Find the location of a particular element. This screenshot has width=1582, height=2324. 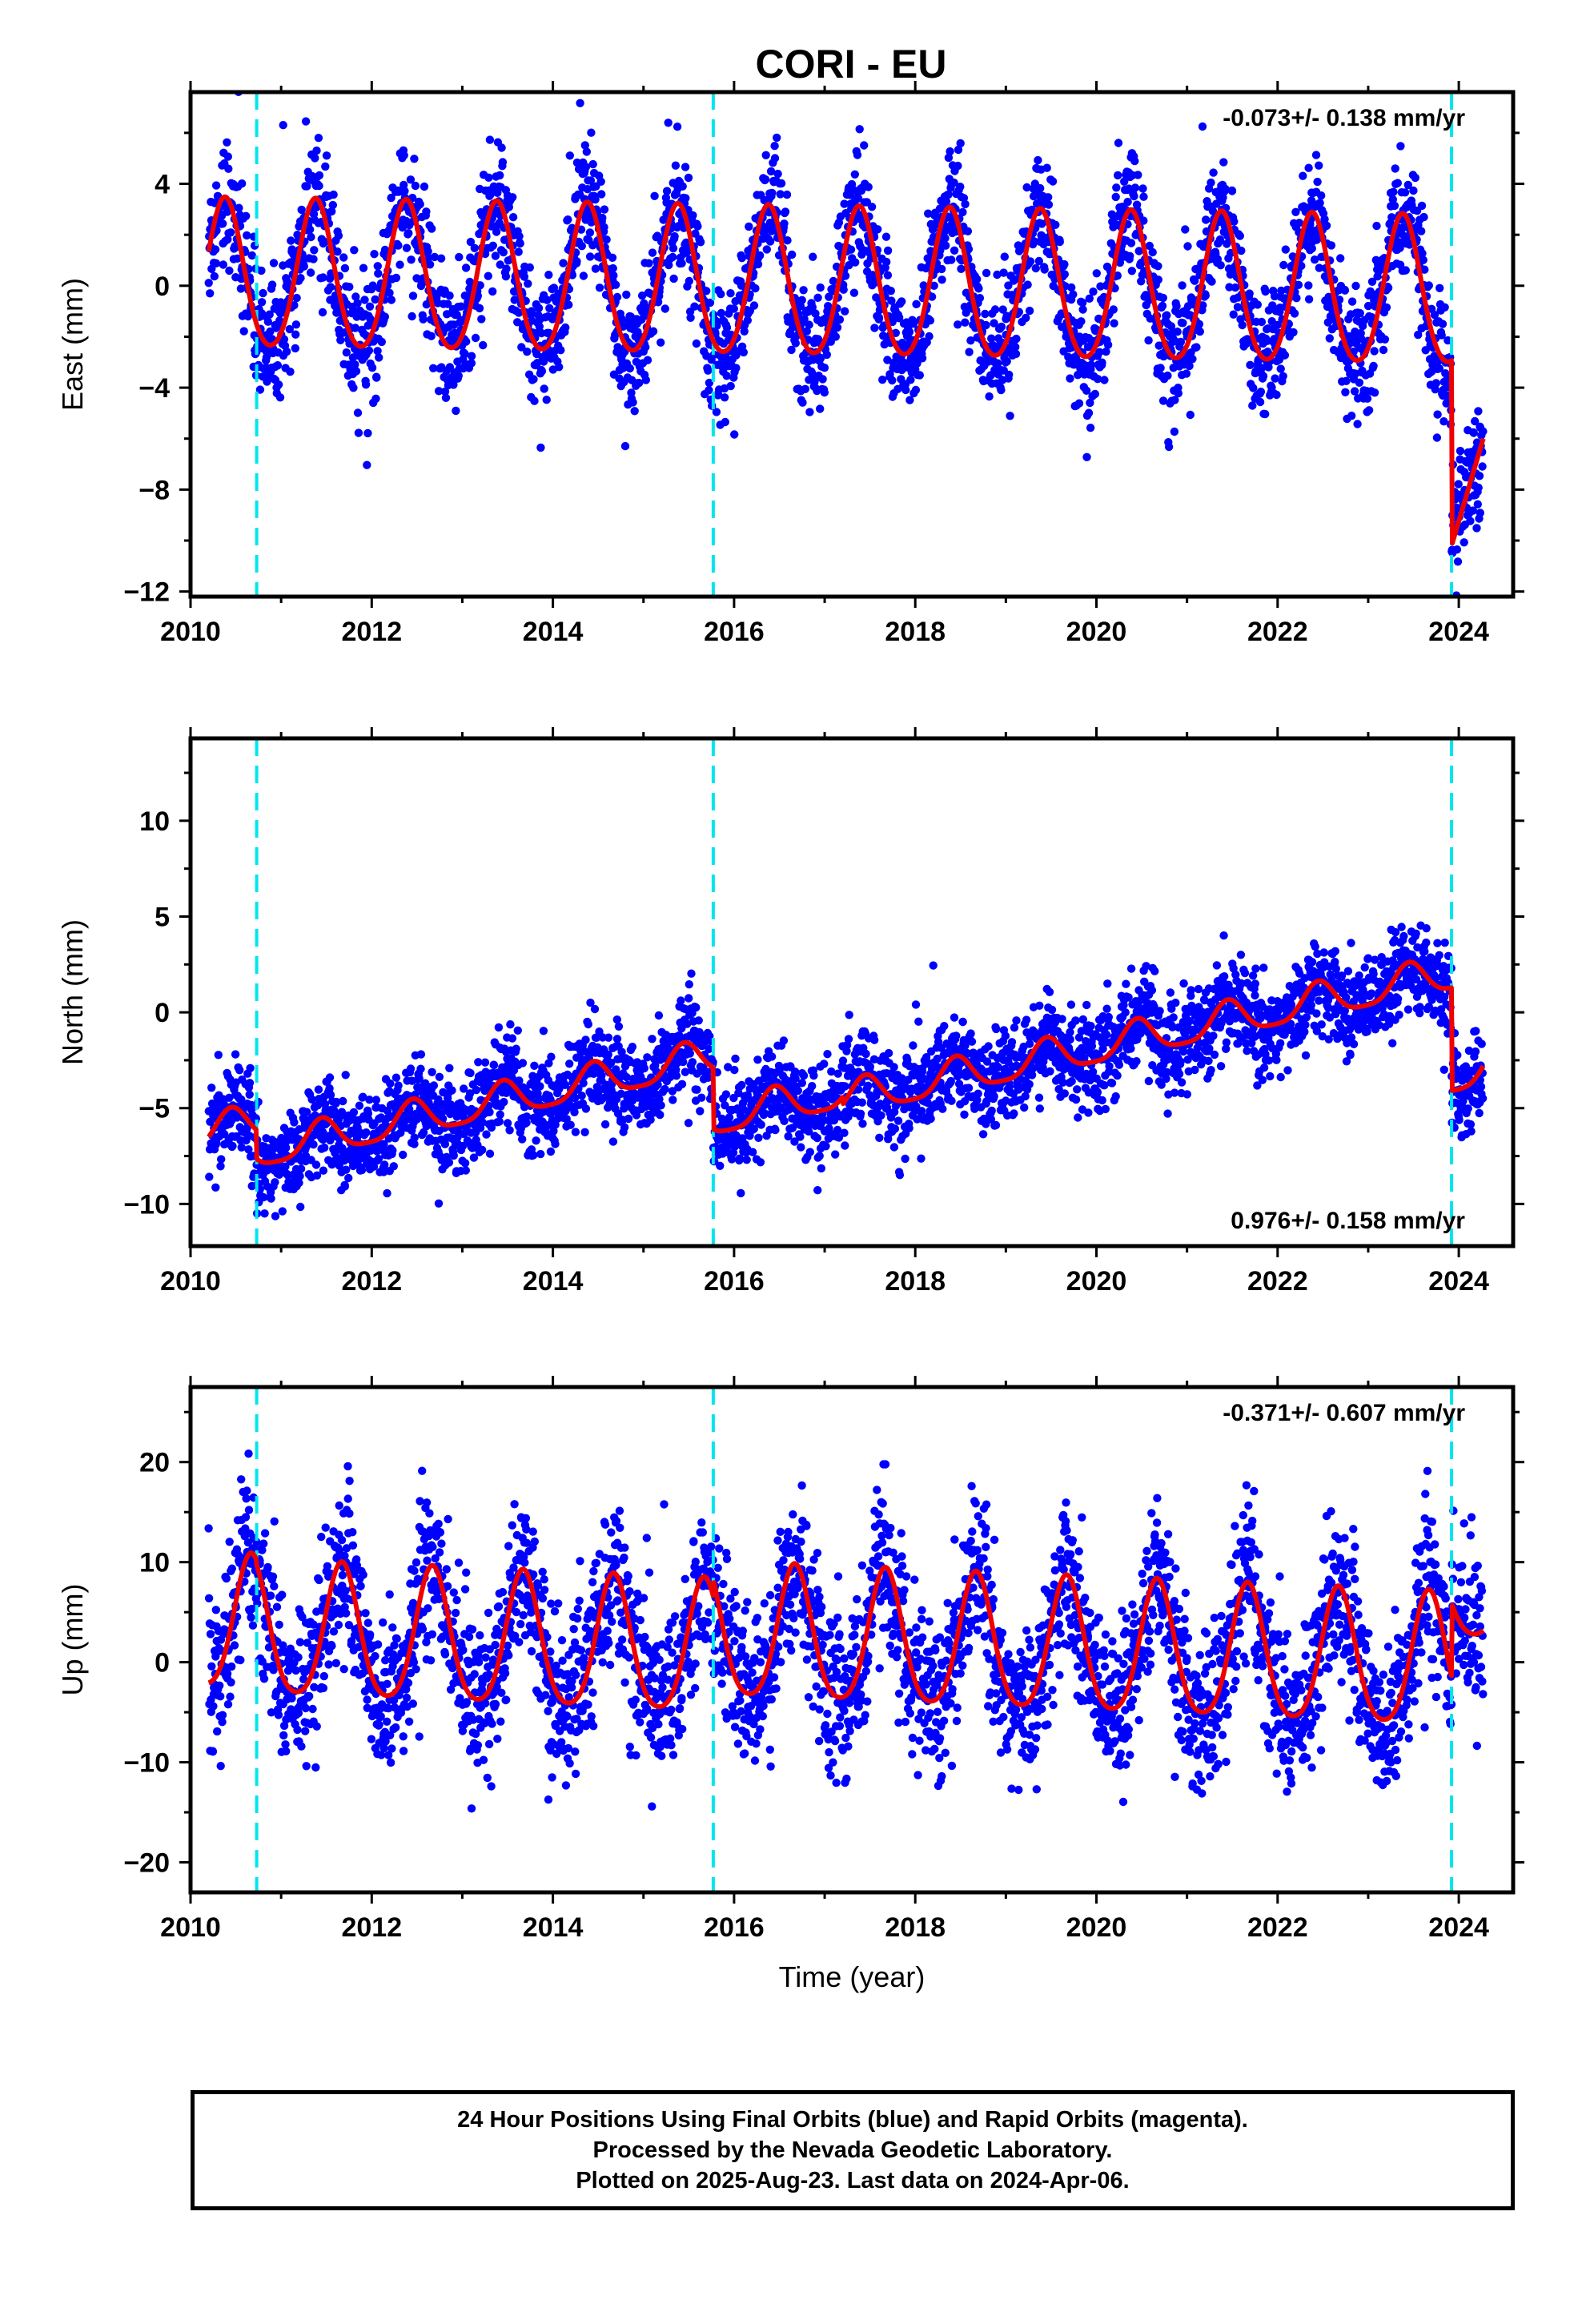

x-tick-label: 2014 is located at coordinates (553, 632).